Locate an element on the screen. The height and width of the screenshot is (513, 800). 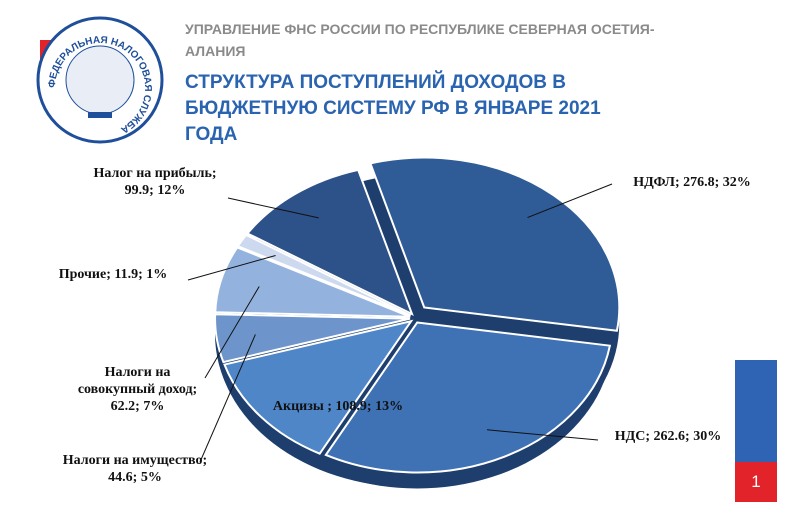
data-label: Налоги на имущество; 44.6; 5% is located at coordinates (135, 469).